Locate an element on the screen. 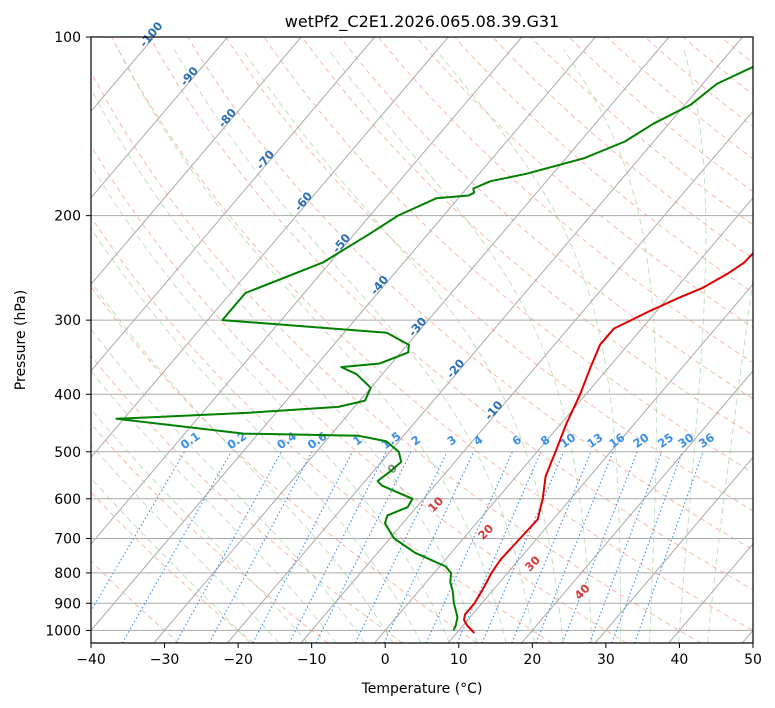 The width and height of the screenshot is (775, 708). mixing-ratio-label: 30 is located at coordinates (685, 440).